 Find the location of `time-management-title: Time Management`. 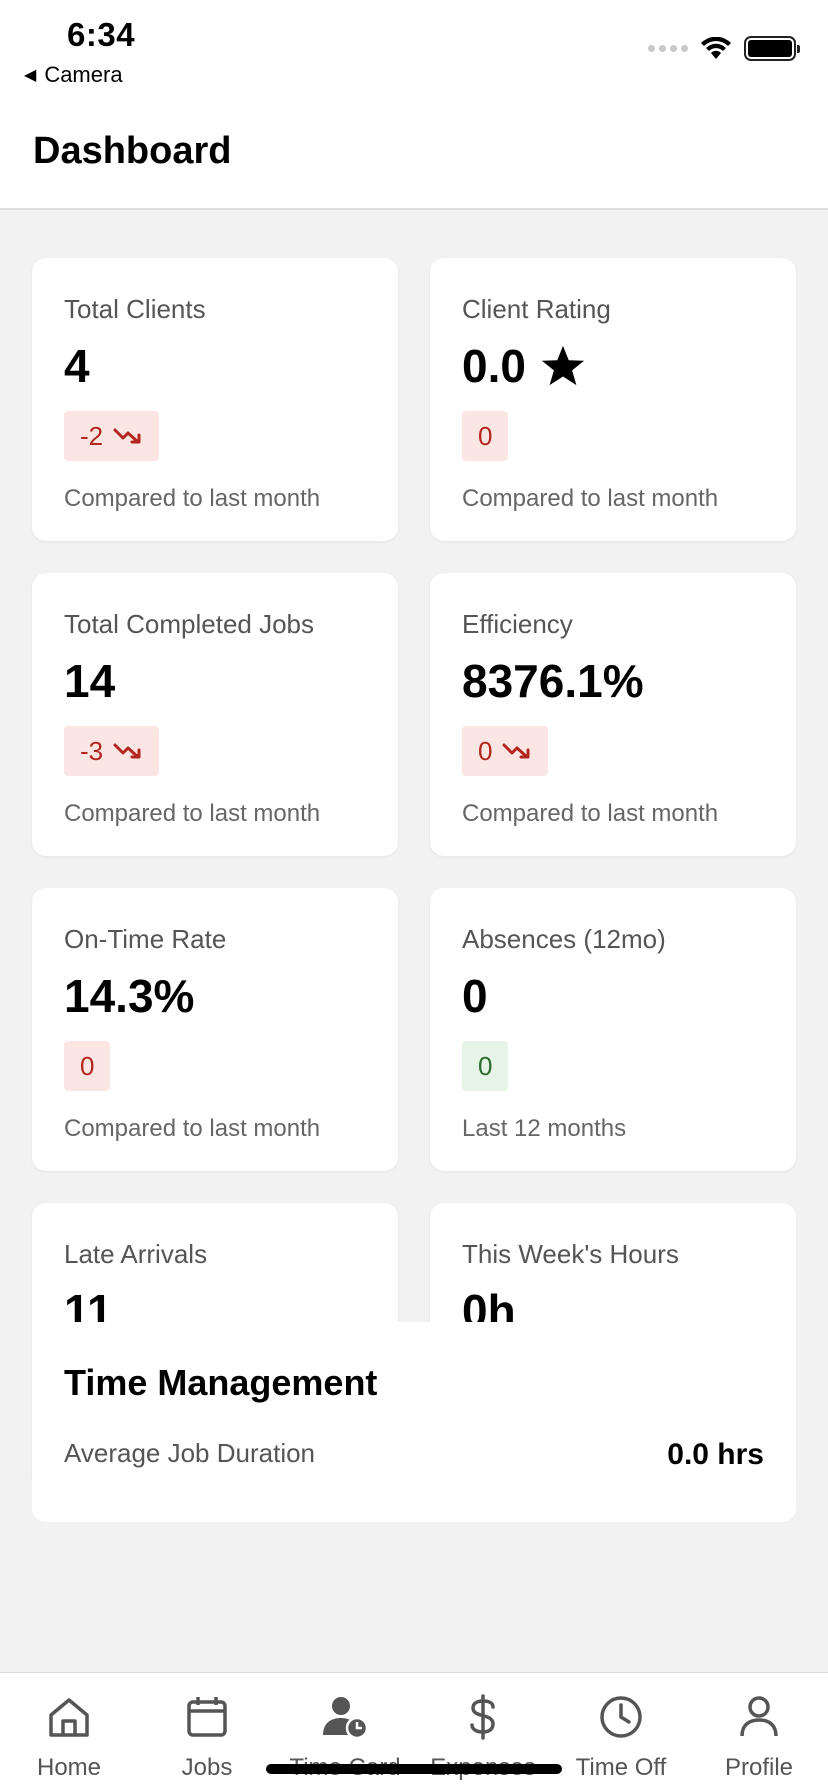

time-management-title: Time Management is located at coordinates (221, 1382).